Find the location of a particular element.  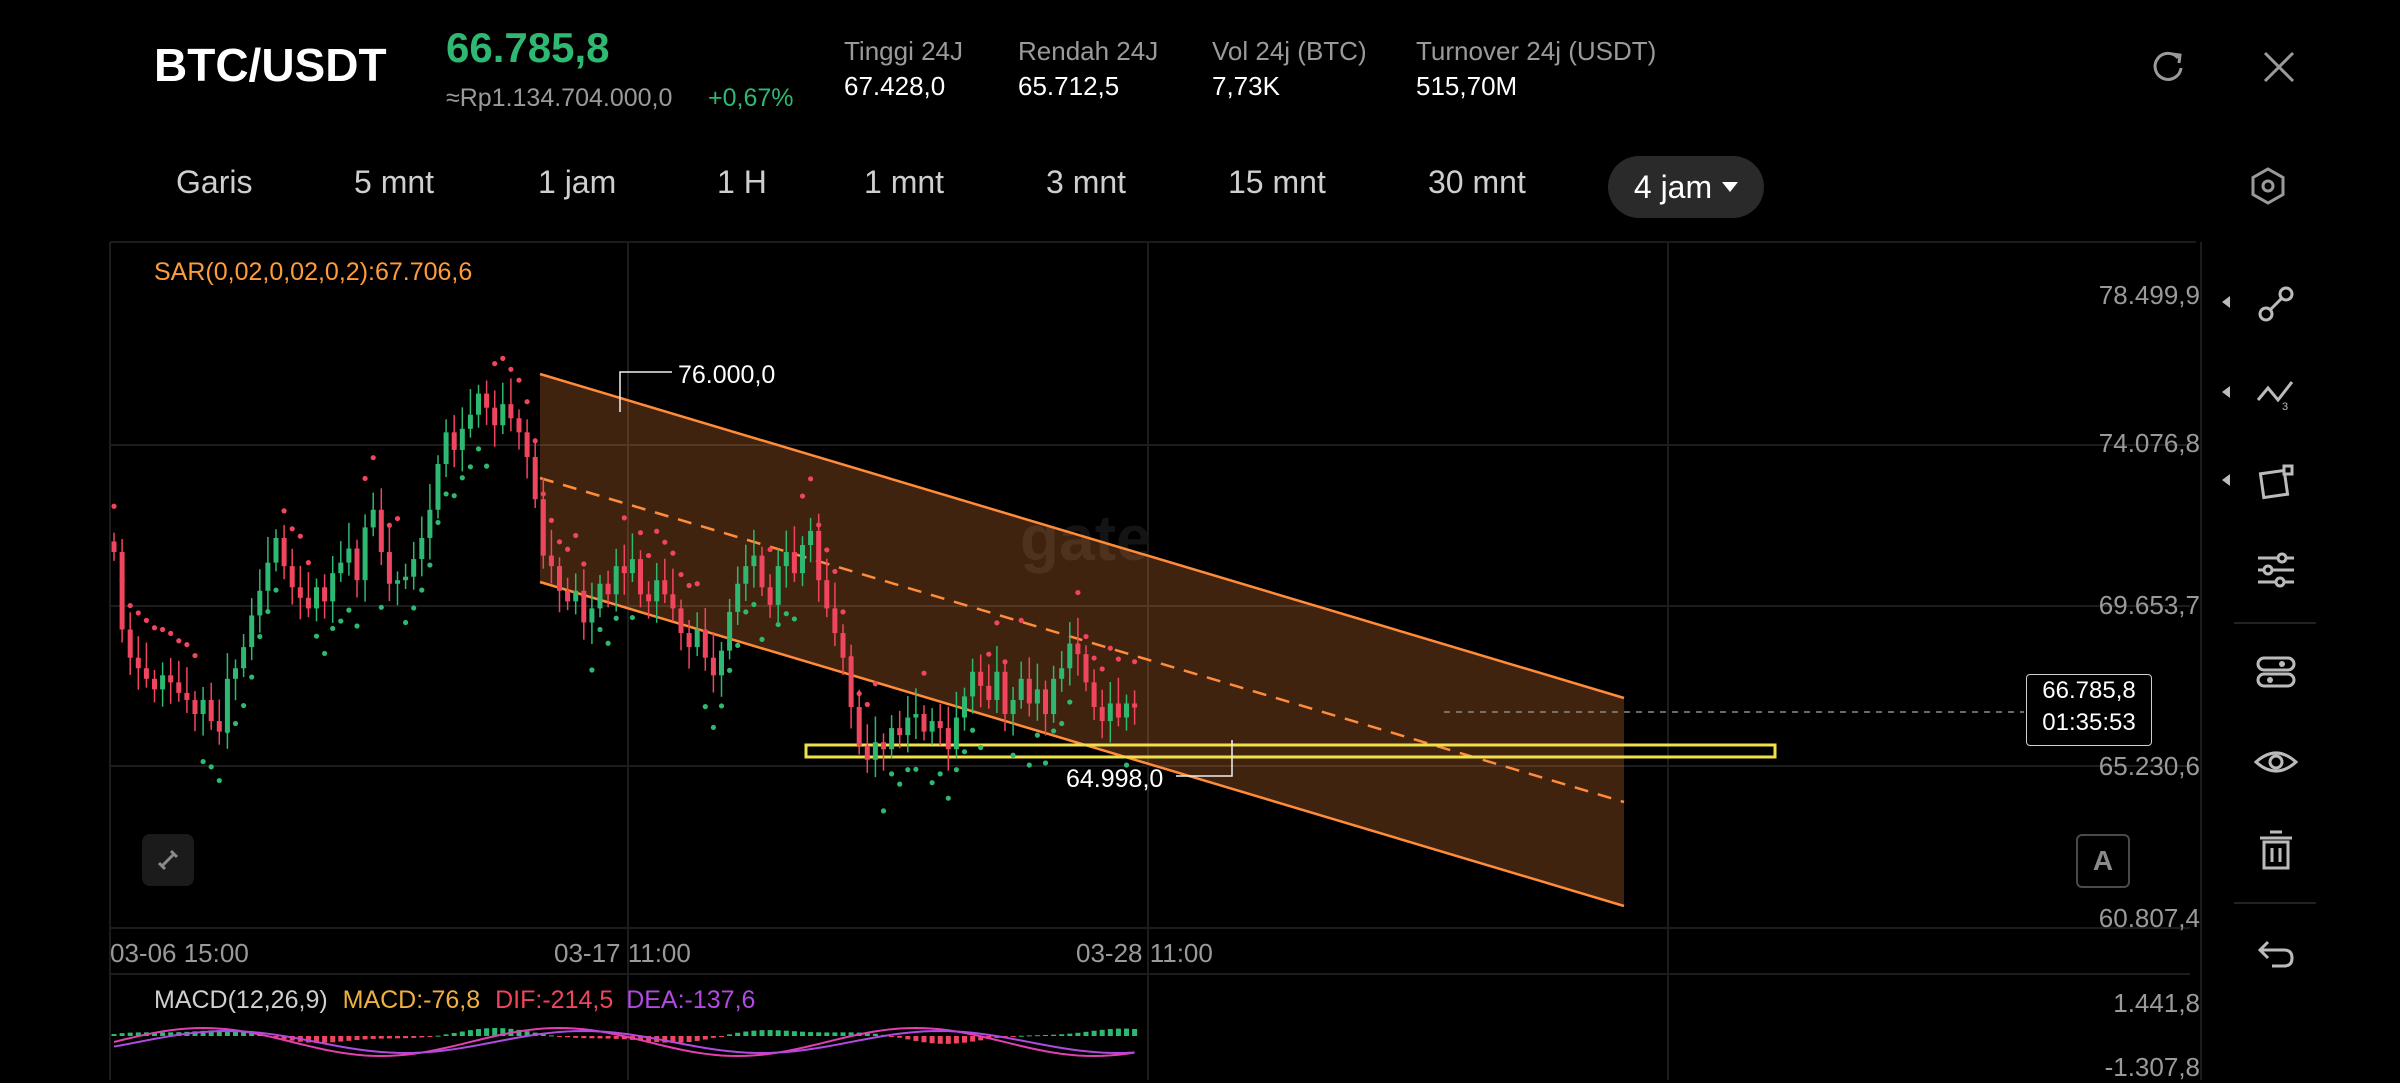

stat-turnover: Turnover 24j (USDT) 515,70M is located at coordinates (1536, 69).